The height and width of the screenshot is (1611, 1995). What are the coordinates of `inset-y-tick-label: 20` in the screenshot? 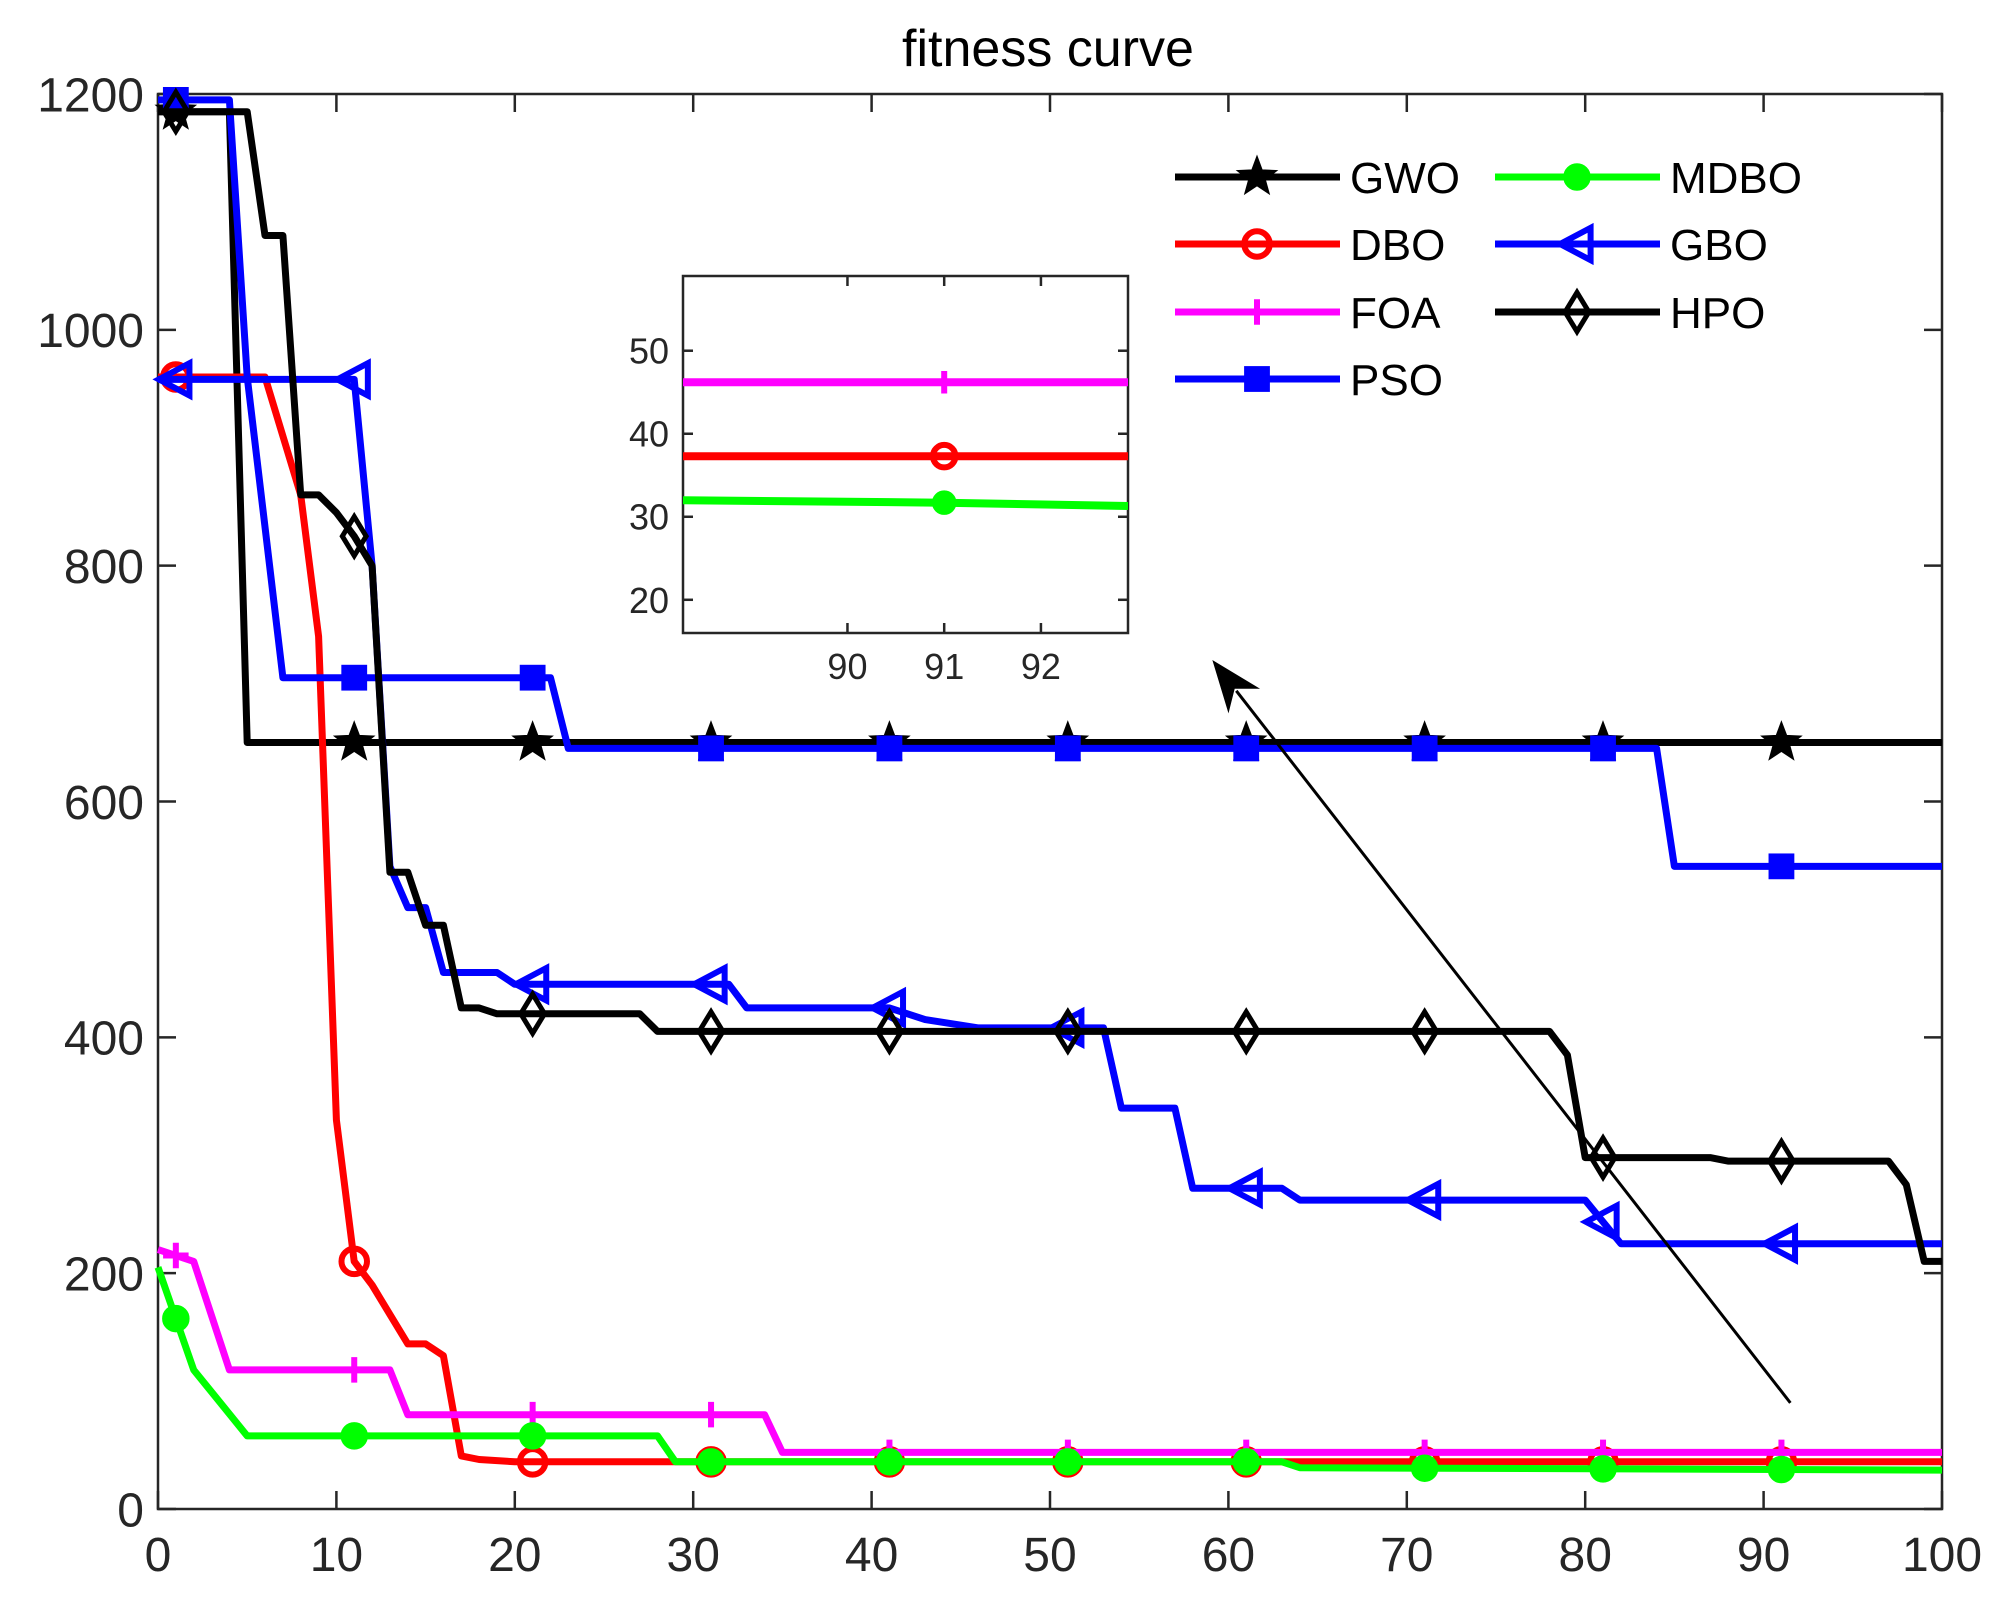 It's located at (649, 600).